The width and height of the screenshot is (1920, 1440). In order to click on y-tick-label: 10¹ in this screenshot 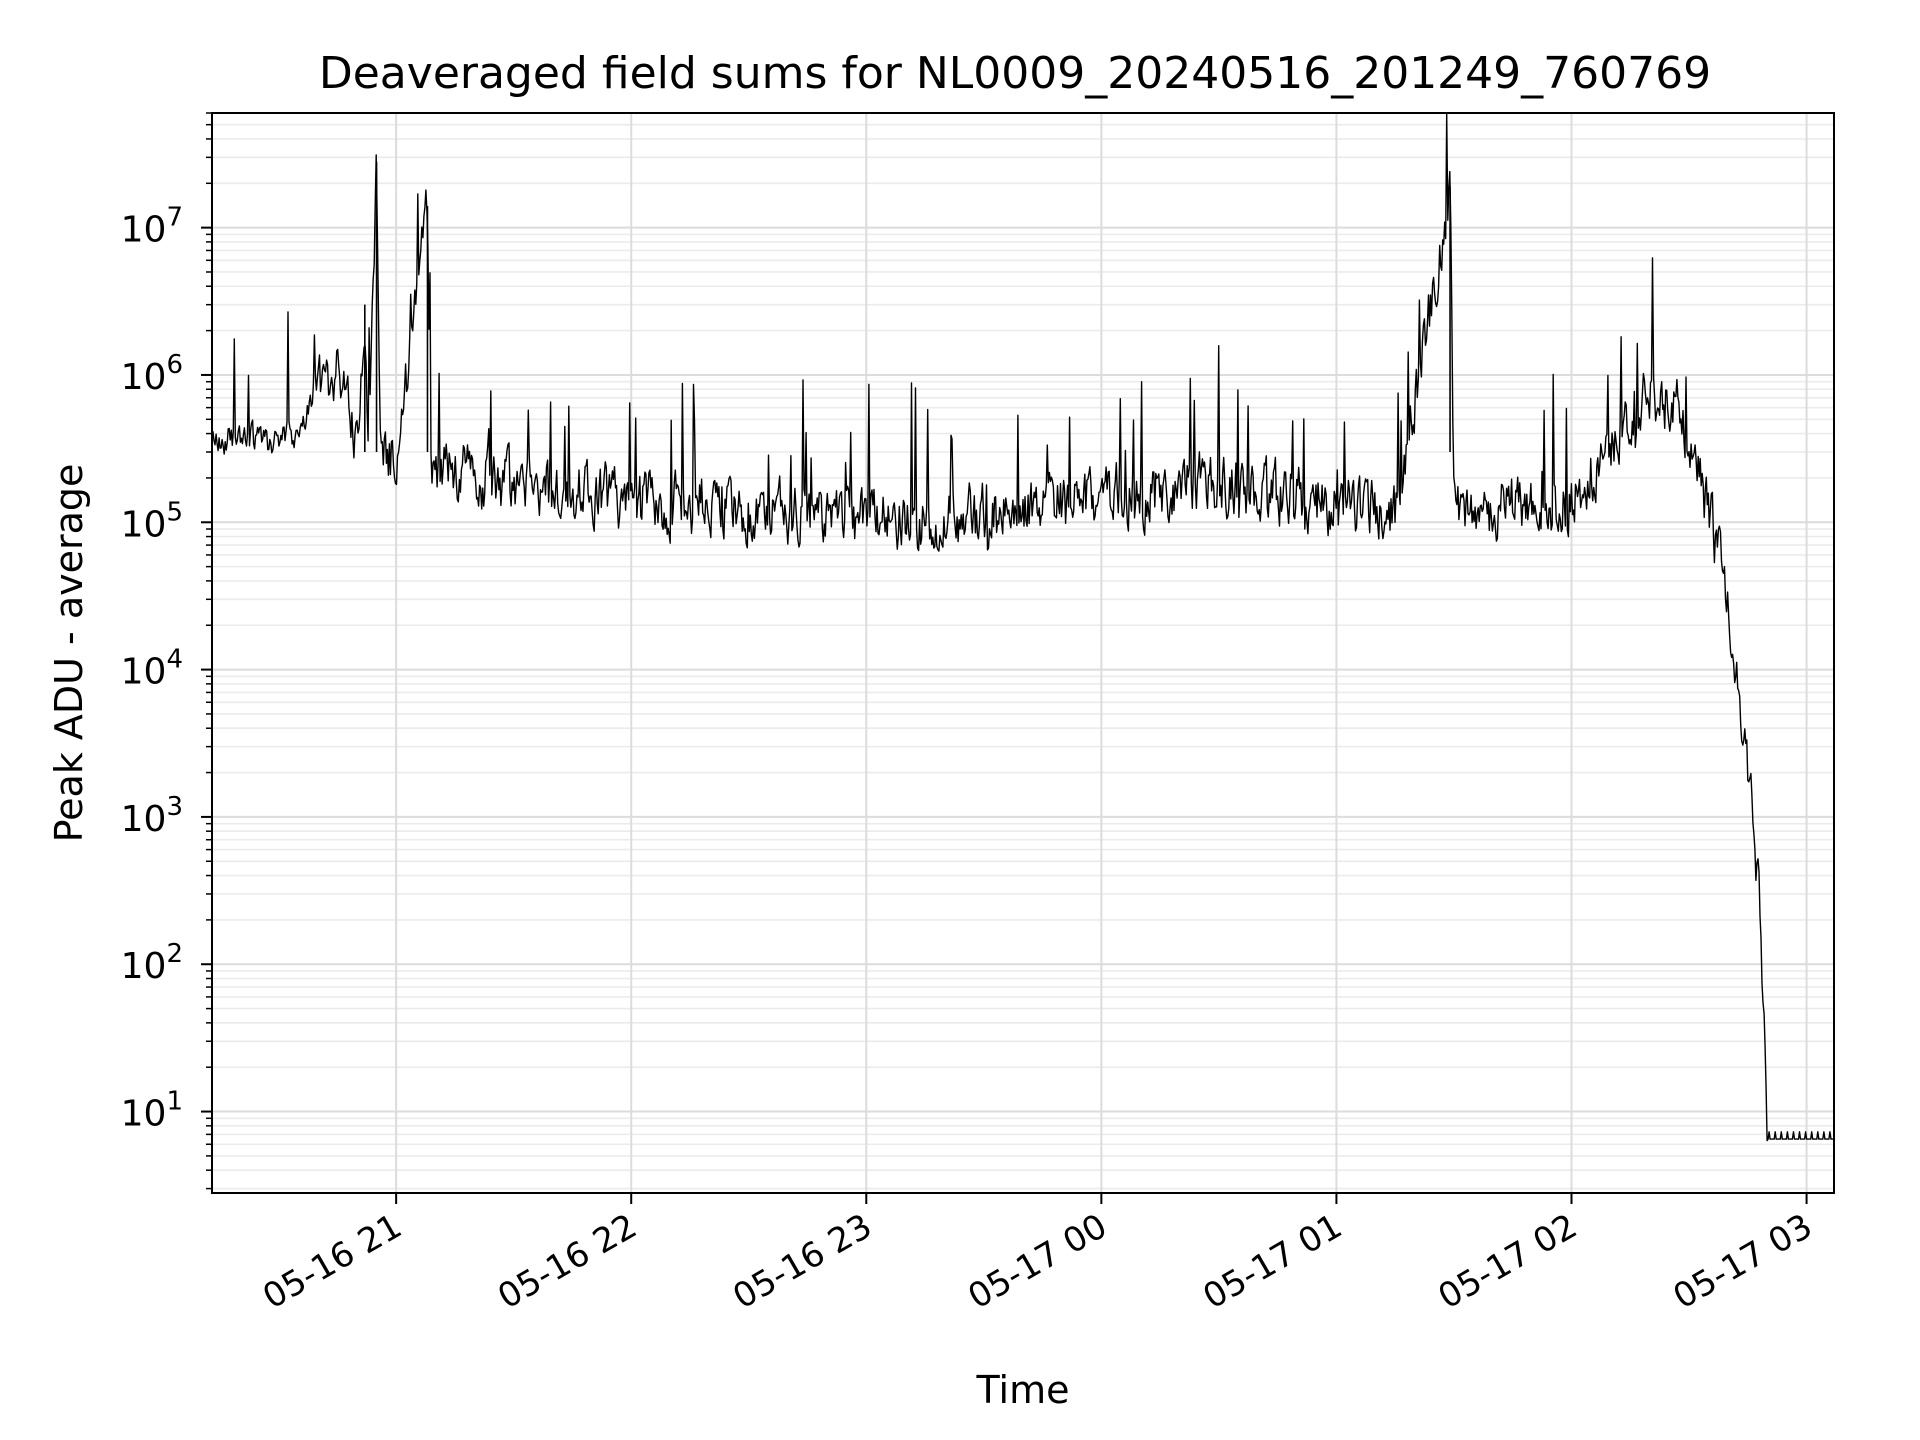, I will do `click(152, 1111)`.